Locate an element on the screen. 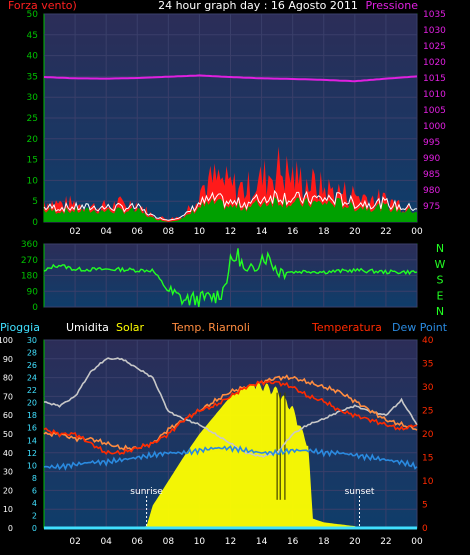 The height and width of the screenshot is (555, 470). direction-tick-label: 270 is located at coordinates (29, 261).